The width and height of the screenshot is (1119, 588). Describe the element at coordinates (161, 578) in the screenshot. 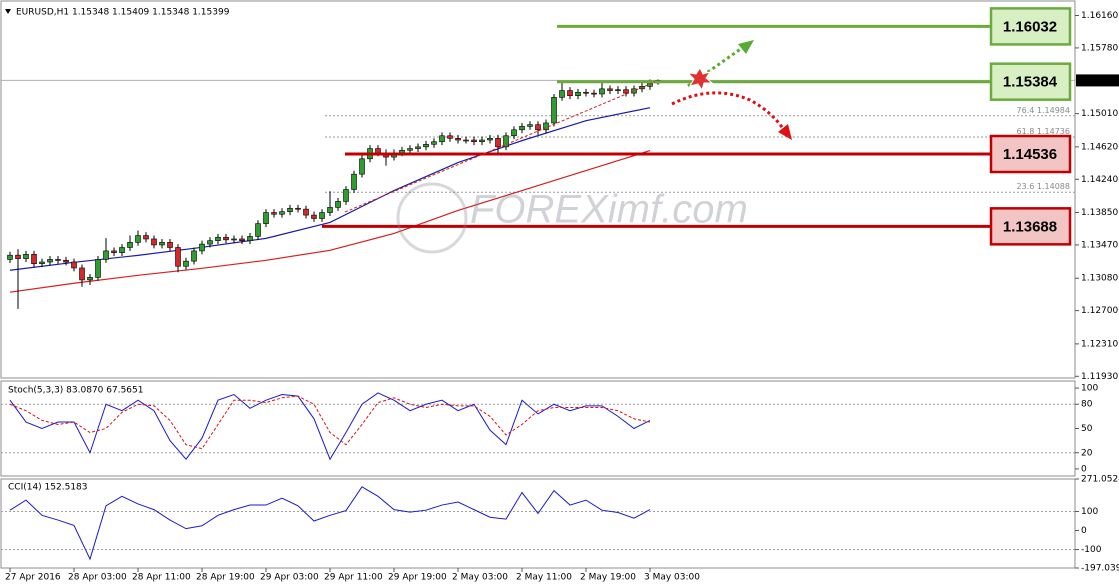

I see `x-tick-label: 28 Apr 11:00` at that location.